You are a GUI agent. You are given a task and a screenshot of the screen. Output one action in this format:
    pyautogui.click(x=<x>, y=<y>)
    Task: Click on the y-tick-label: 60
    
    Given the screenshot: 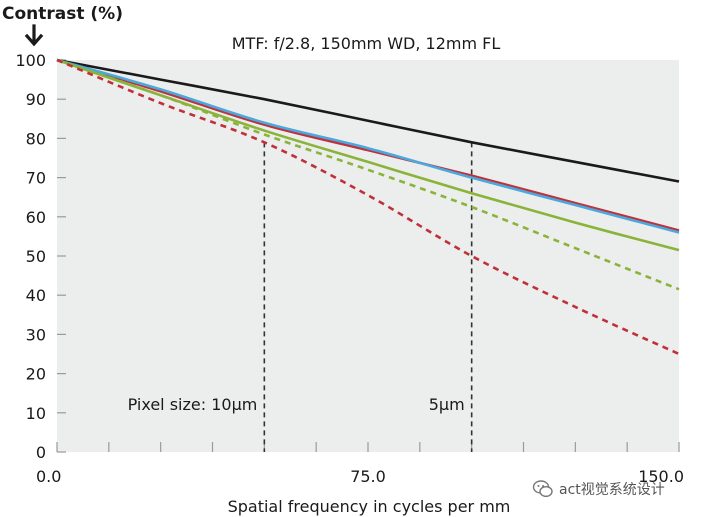 What is the action you would take?
    pyautogui.click(x=36, y=217)
    